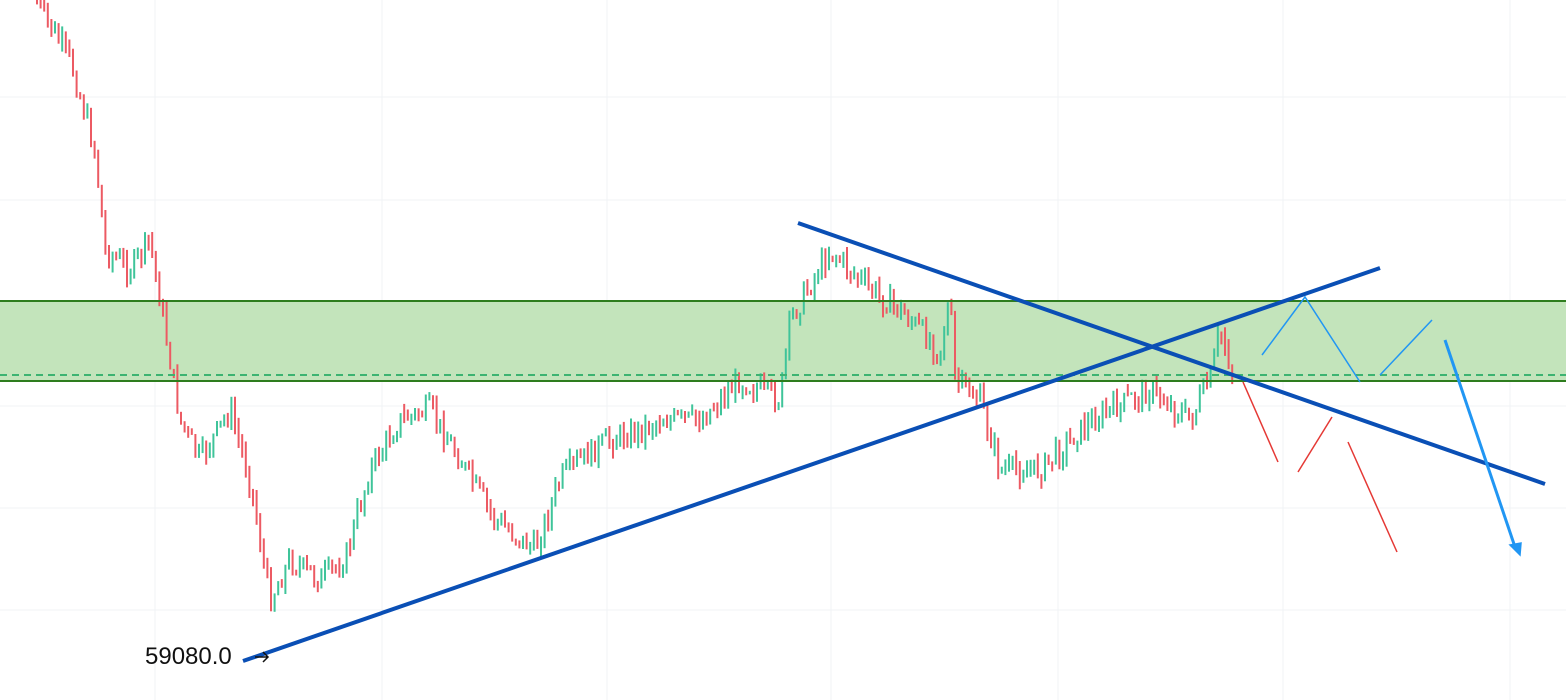 The image size is (1566, 700). What do you see at coordinates (783, 341) in the screenshot?
I see `support-zone` at bounding box center [783, 341].